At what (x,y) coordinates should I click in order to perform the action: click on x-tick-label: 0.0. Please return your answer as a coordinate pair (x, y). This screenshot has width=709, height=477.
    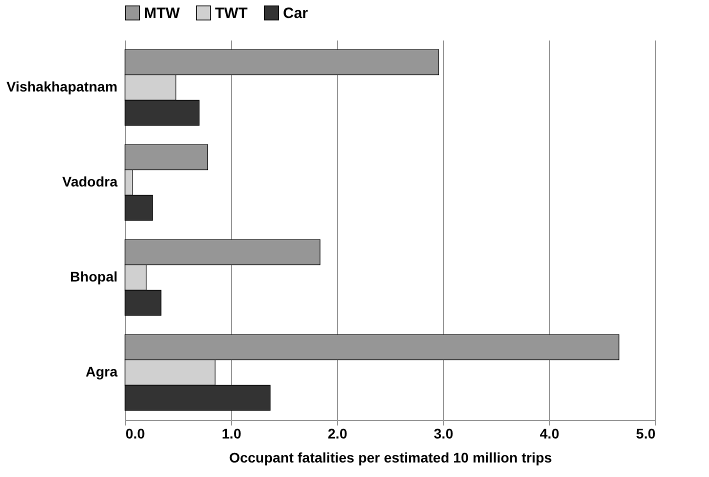
    Looking at the image, I should click on (136, 434).